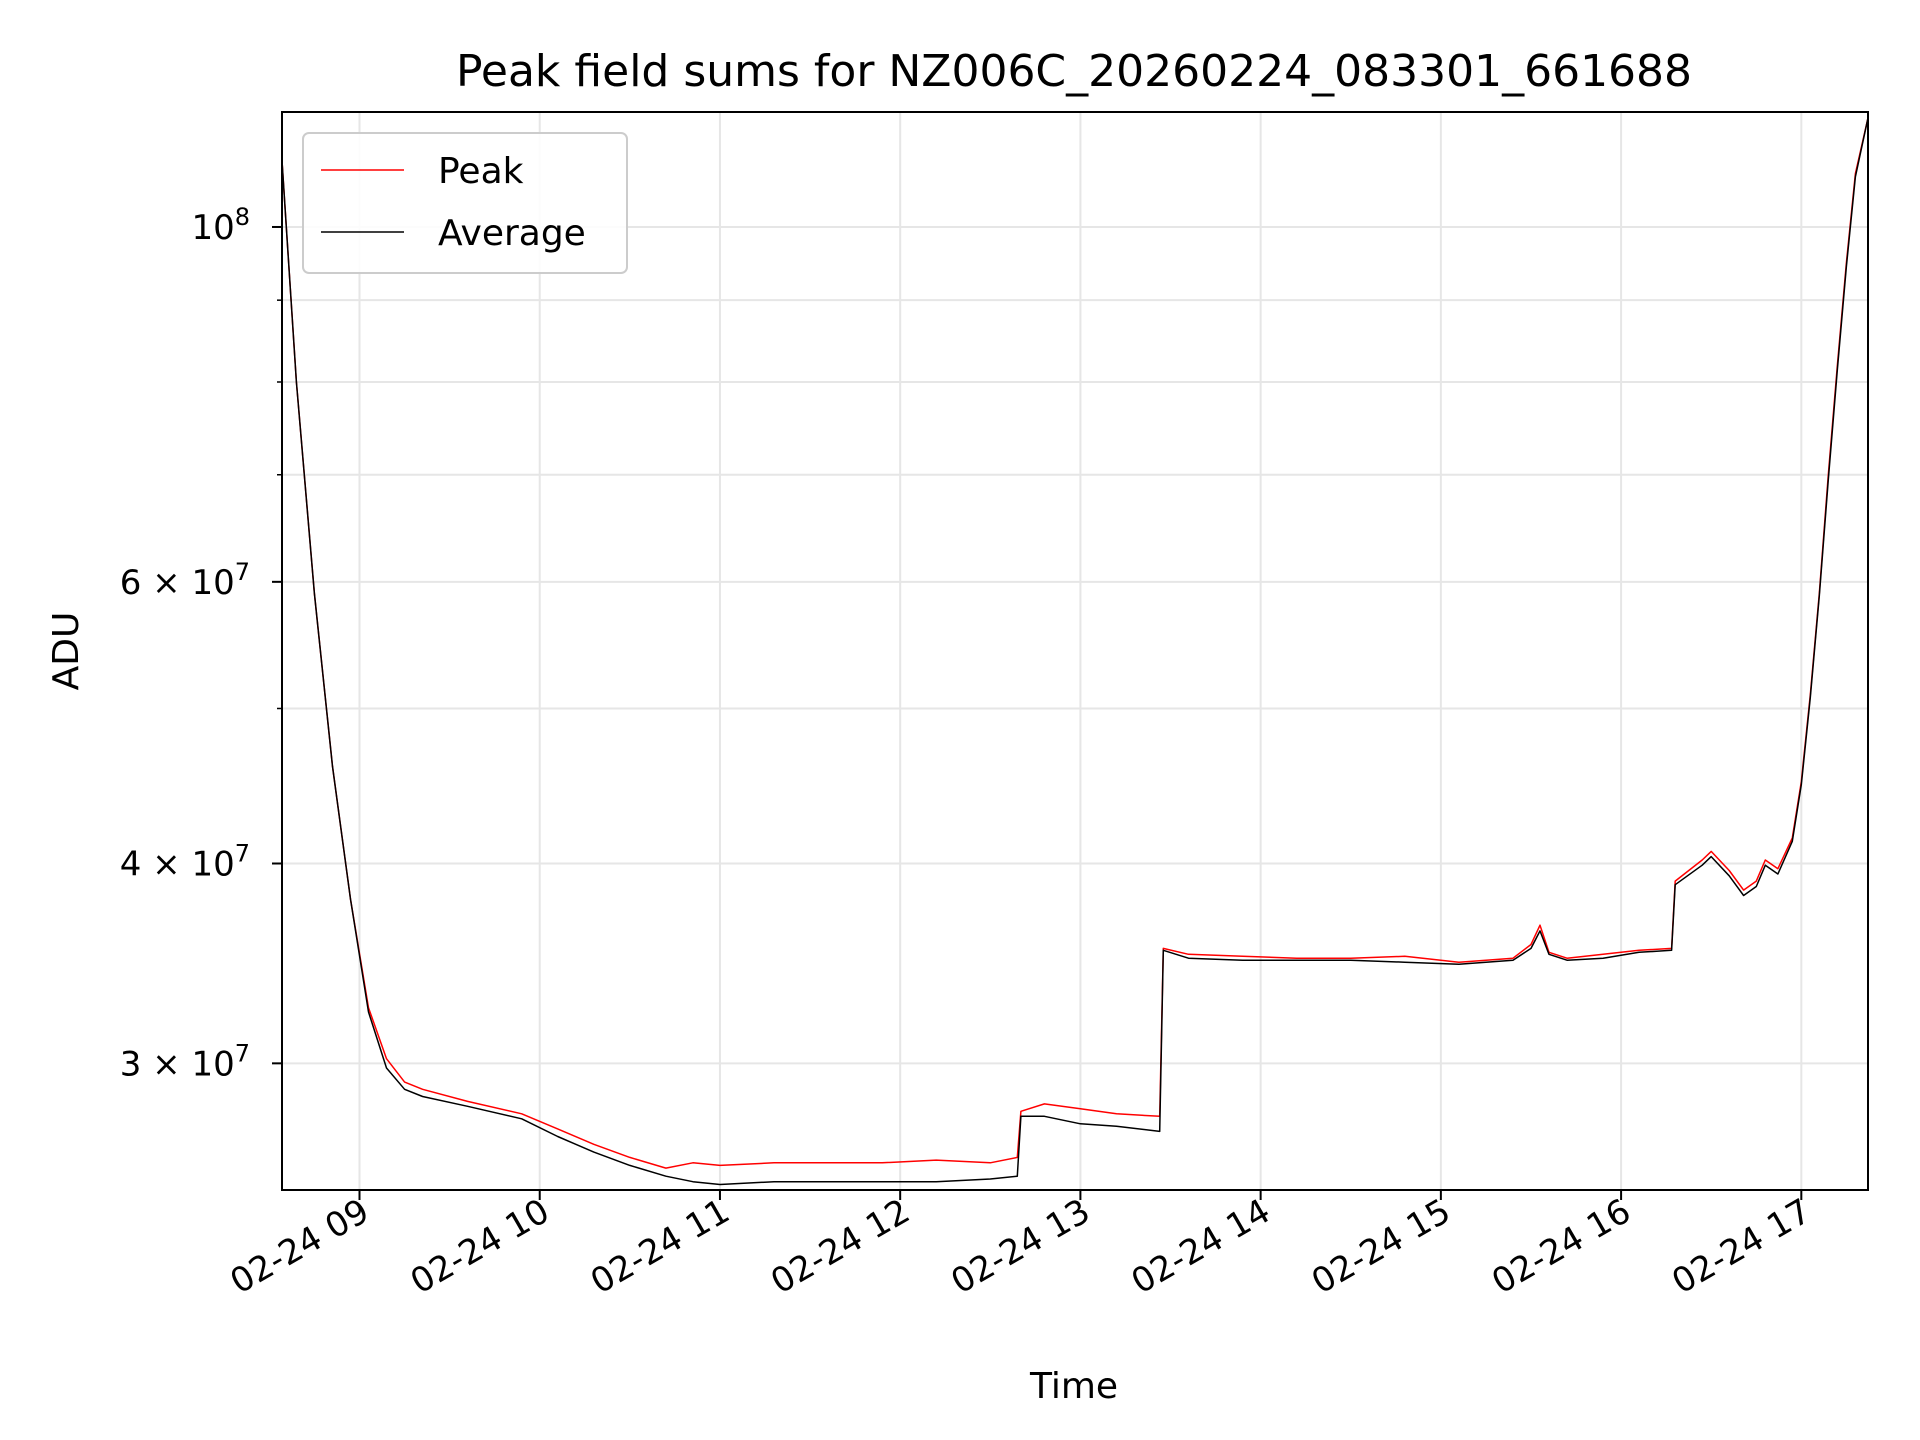  I want to click on y-tick-mantissa: 10, so click(212, 228).